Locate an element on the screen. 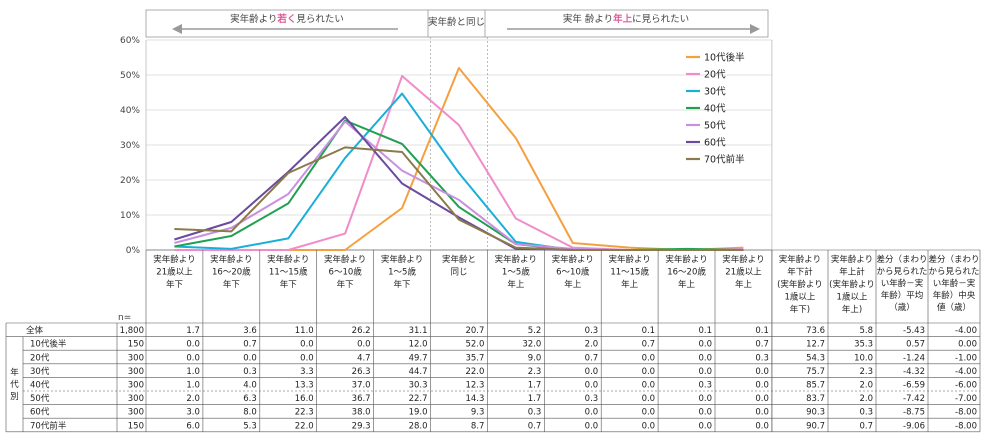 The width and height of the screenshot is (990, 448). table-cell: 4.7 is located at coordinates (364, 358).